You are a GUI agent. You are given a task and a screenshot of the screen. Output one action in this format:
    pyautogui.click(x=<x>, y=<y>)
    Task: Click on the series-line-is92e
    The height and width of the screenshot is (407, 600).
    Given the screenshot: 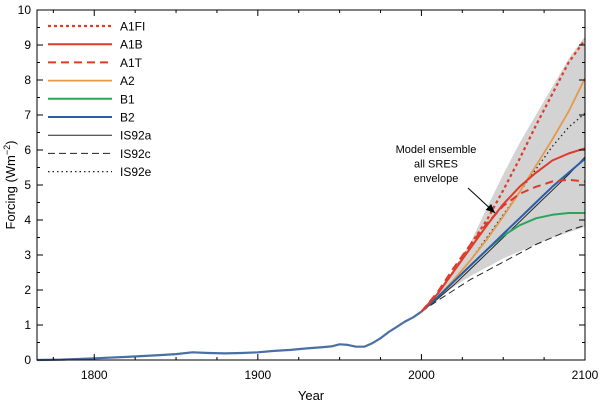 What is the action you would take?
    pyautogui.click(x=503, y=212)
    